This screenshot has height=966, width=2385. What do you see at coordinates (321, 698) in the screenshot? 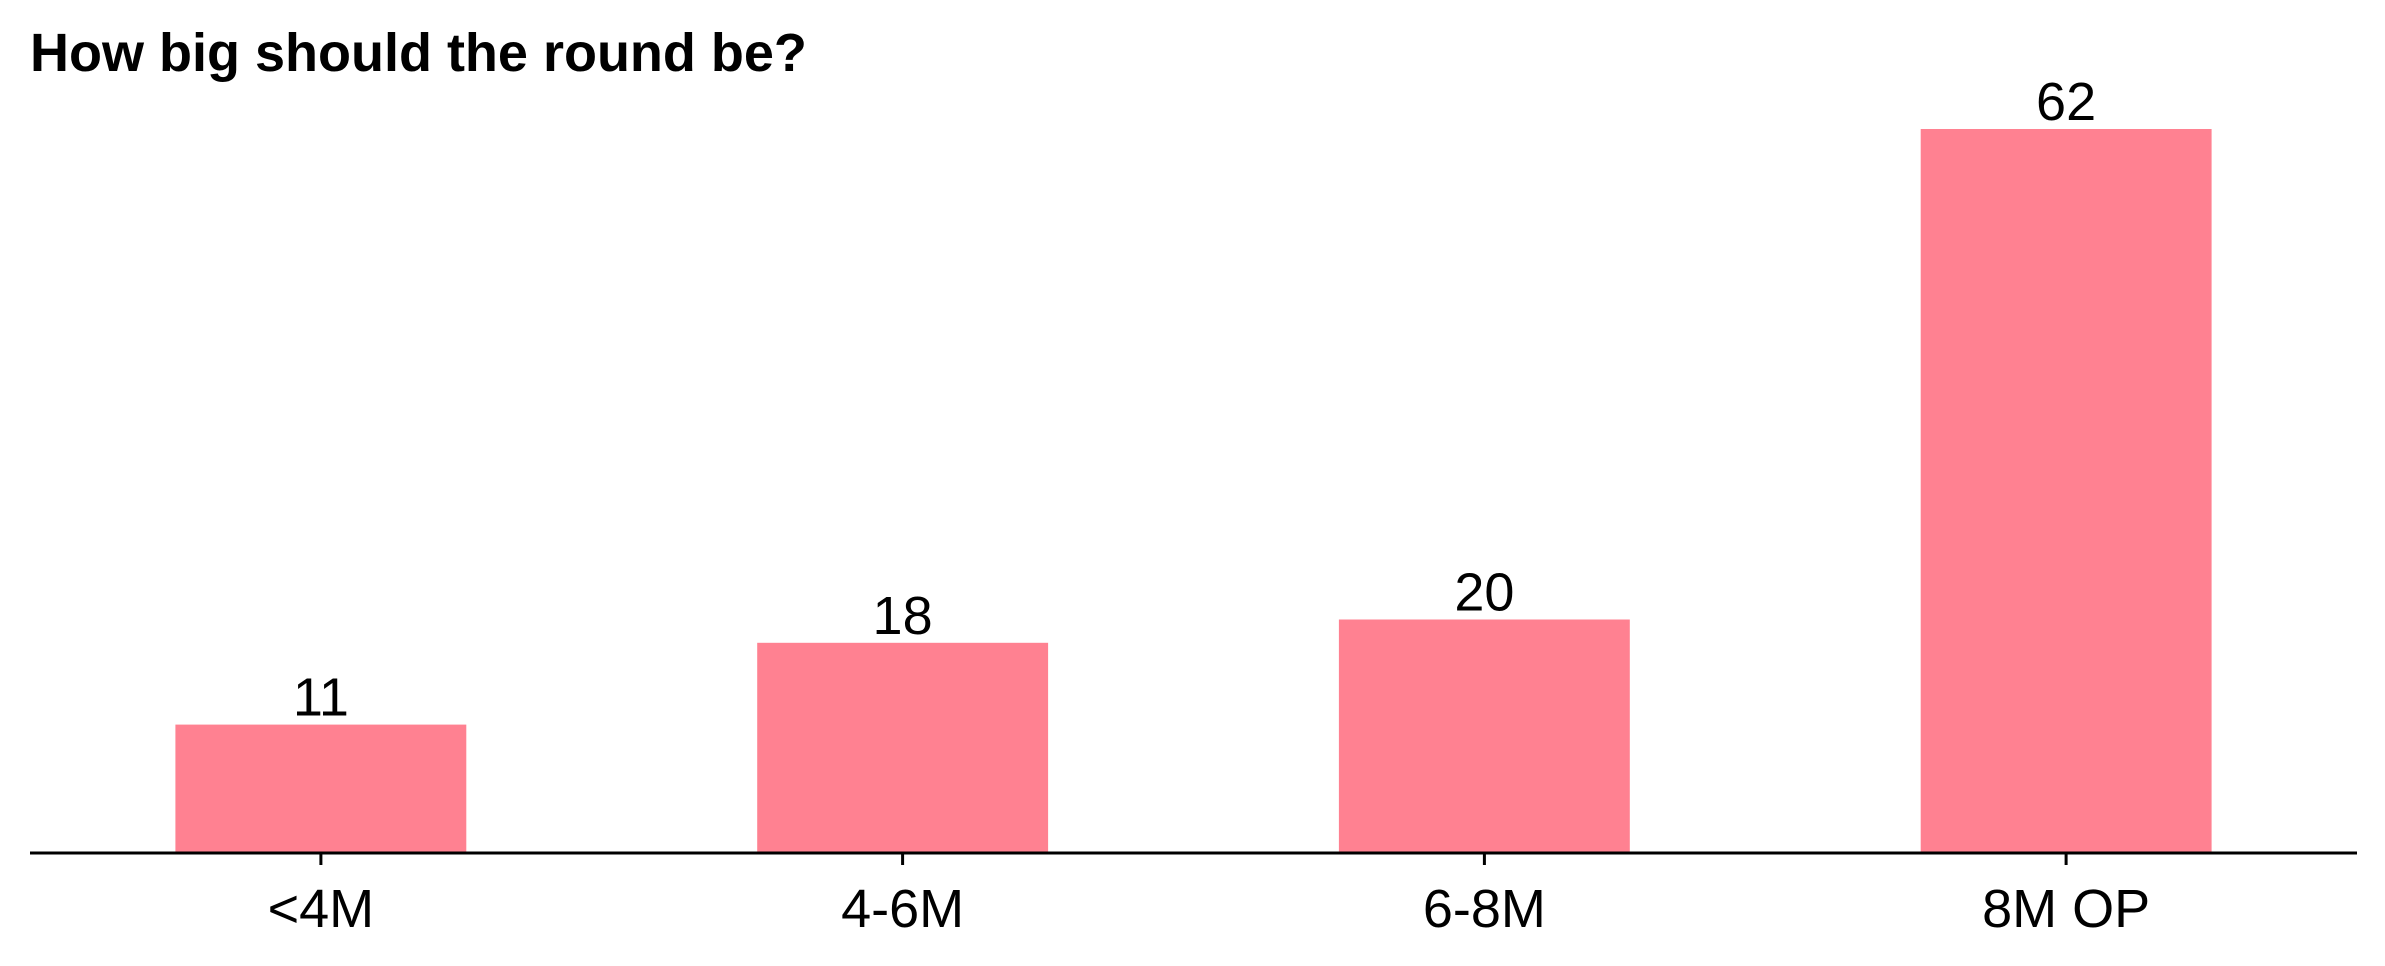
I see `bar-value-label: 11` at bounding box center [321, 698].